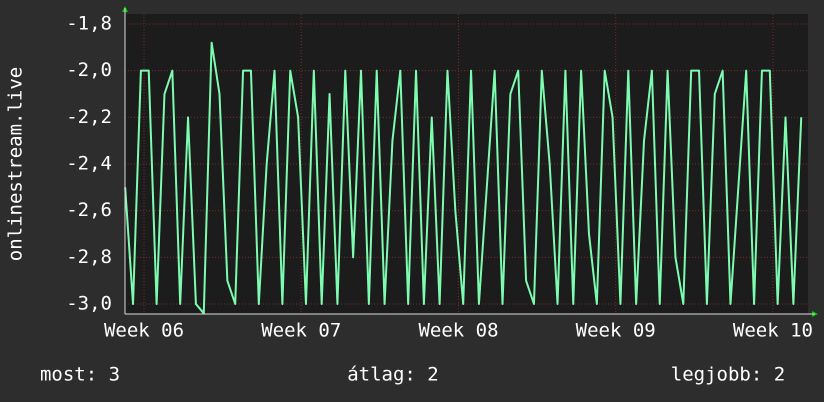  What do you see at coordinates (89, 24) in the screenshot?
I see `y-tick-label: -1,8` at bounding box center [89, 24].